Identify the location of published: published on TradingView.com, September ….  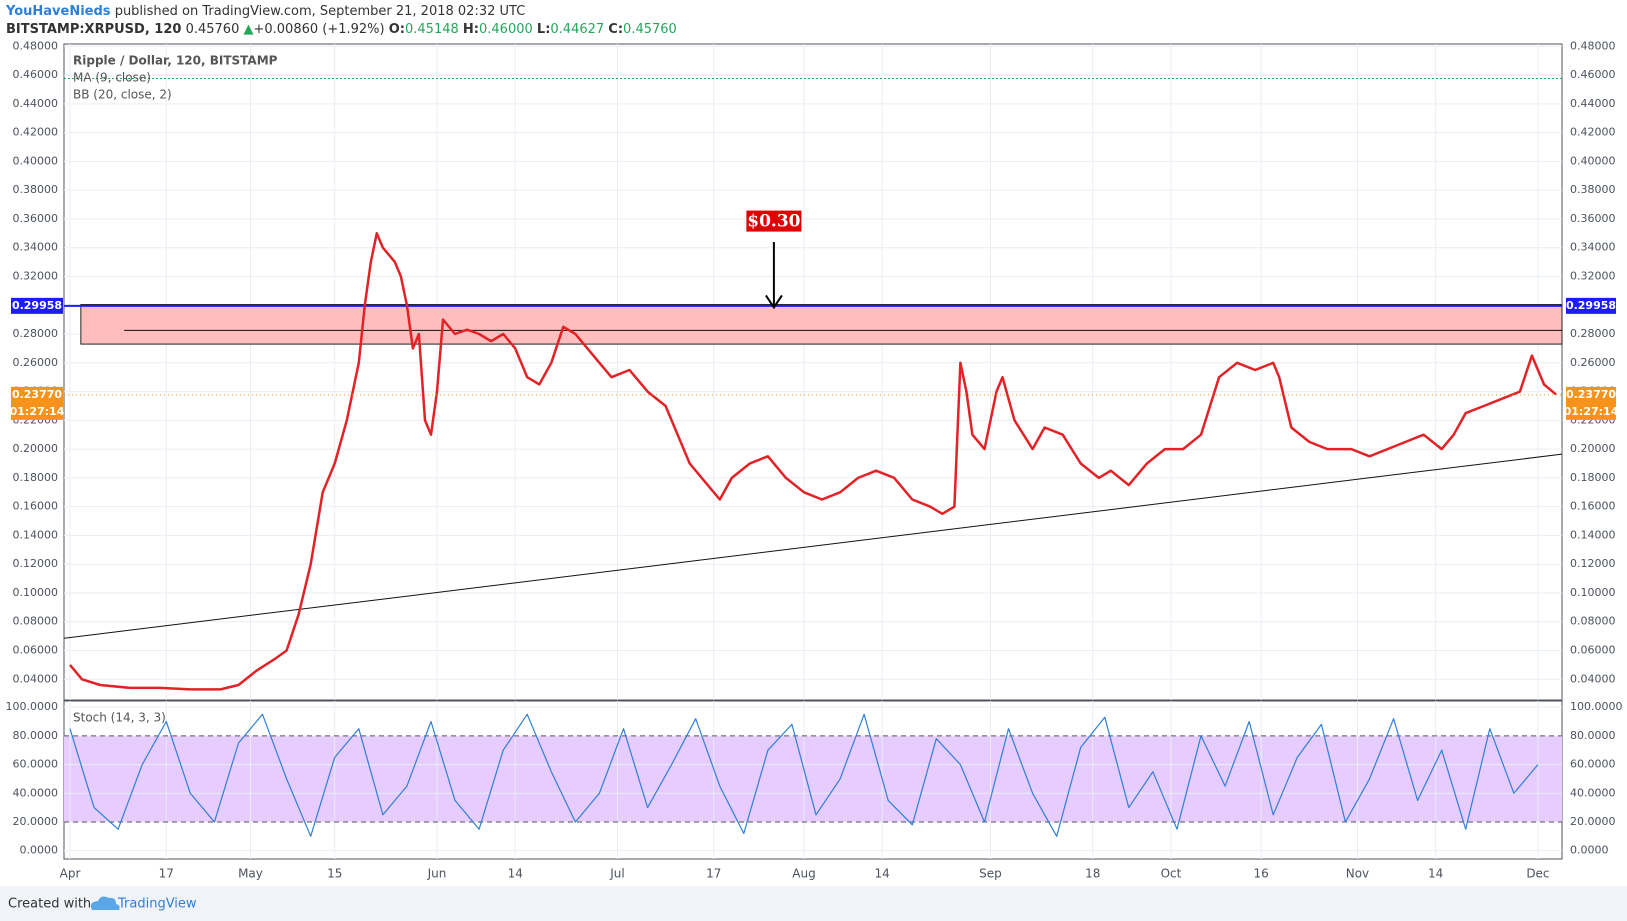
(320, 11).